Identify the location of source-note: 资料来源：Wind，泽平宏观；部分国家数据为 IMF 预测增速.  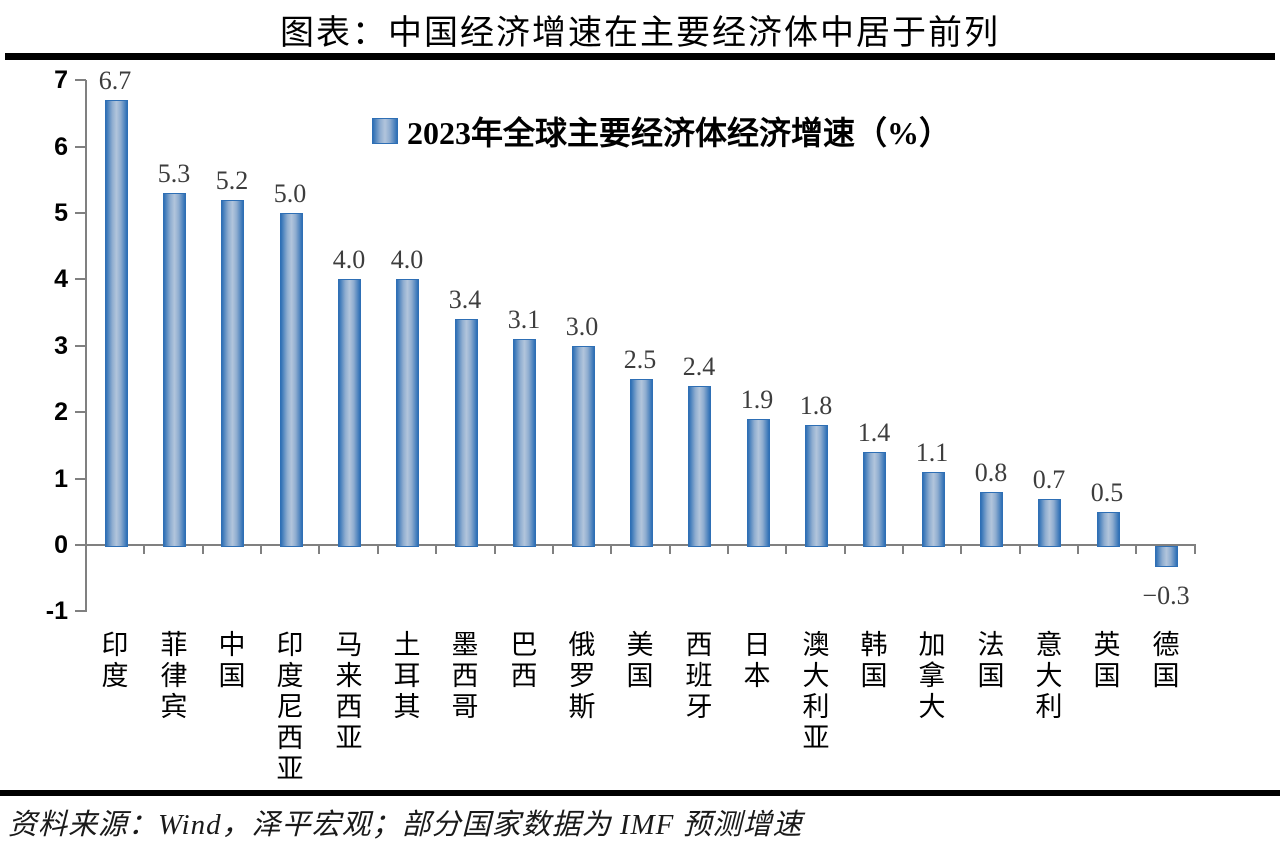
(405, 825).